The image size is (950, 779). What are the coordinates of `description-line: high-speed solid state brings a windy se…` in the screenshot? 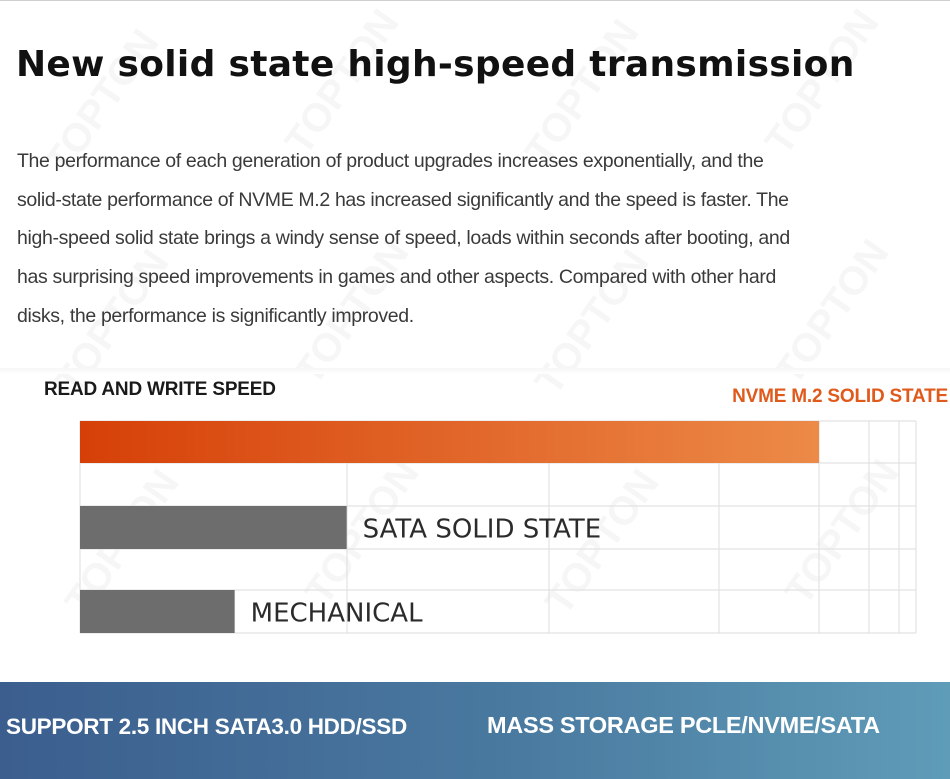 It's located at (403, 238).